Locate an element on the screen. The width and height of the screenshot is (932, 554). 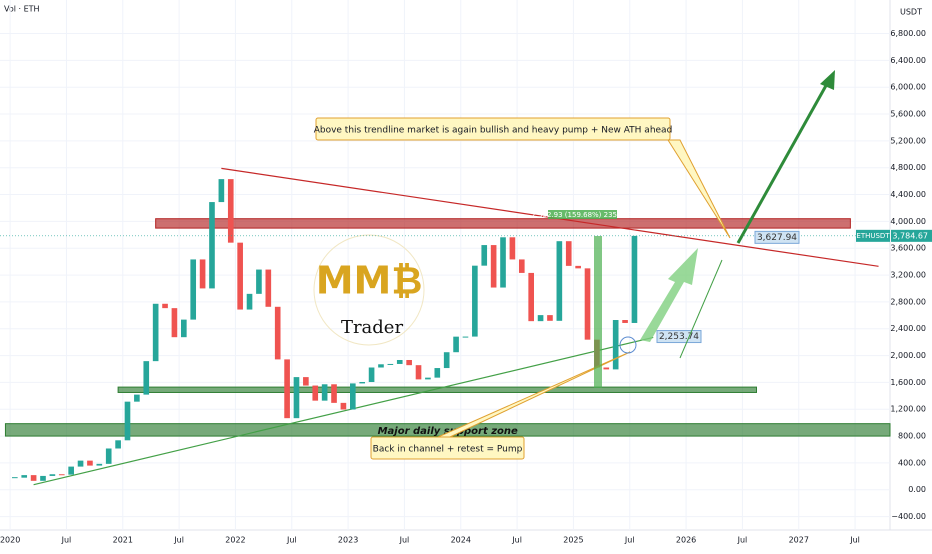
x-tick-label: 2023 is located at coordinates (348, 540).